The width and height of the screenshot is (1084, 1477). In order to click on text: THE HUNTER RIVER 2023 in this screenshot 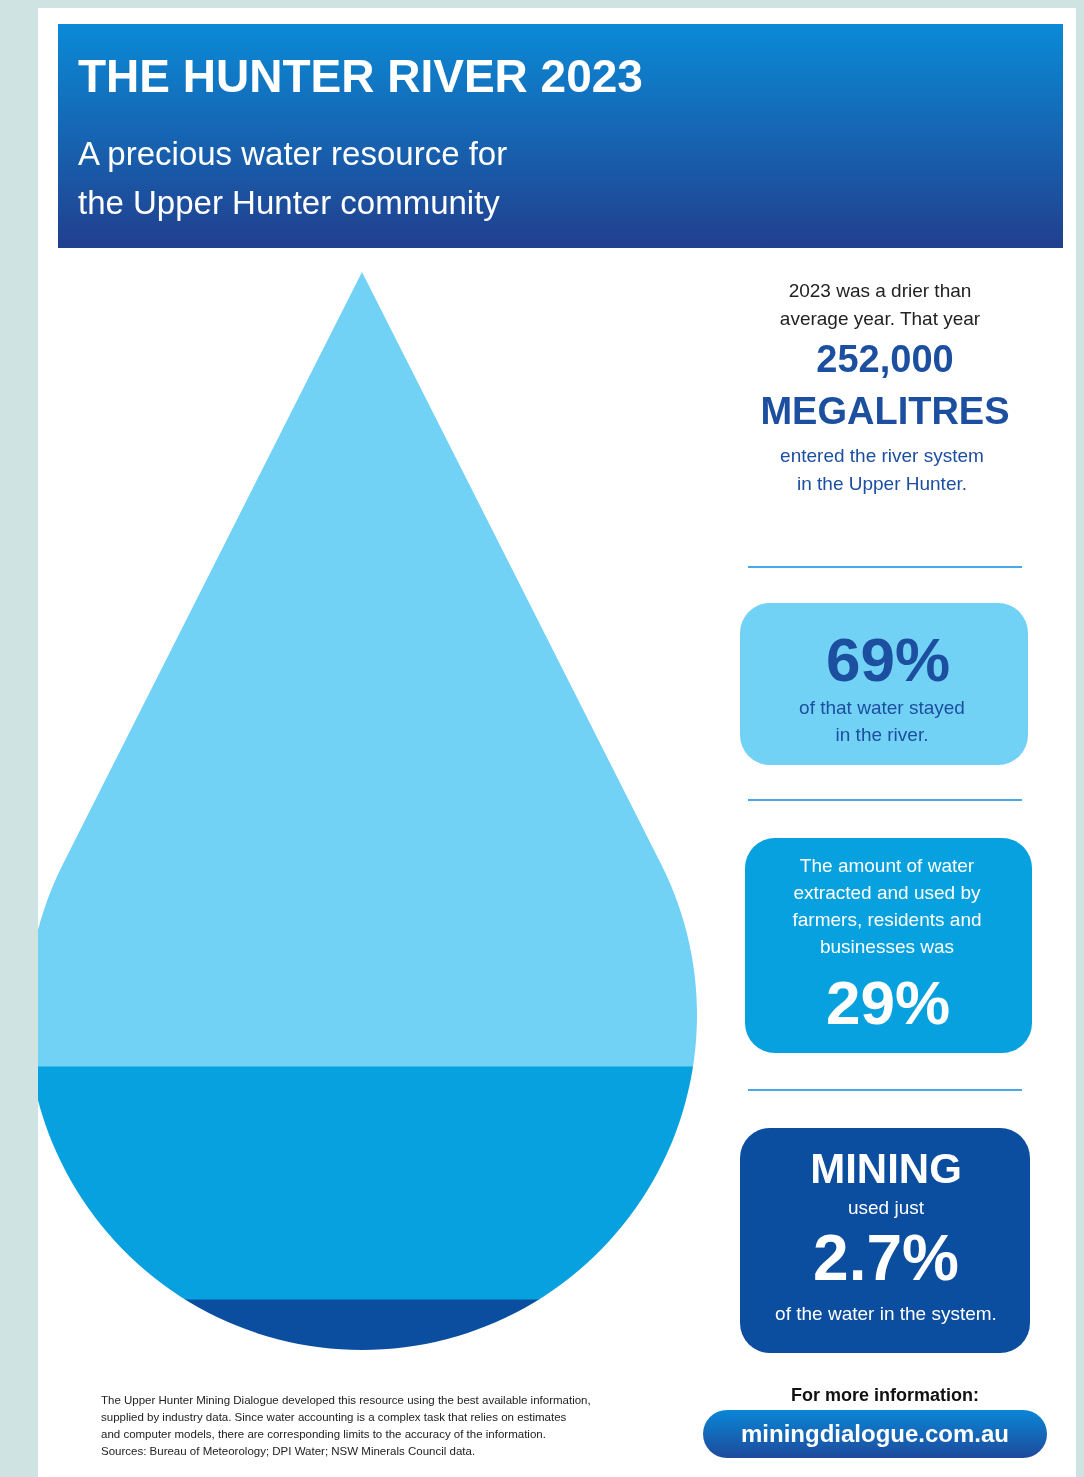, I will do `click(360, 76)`.